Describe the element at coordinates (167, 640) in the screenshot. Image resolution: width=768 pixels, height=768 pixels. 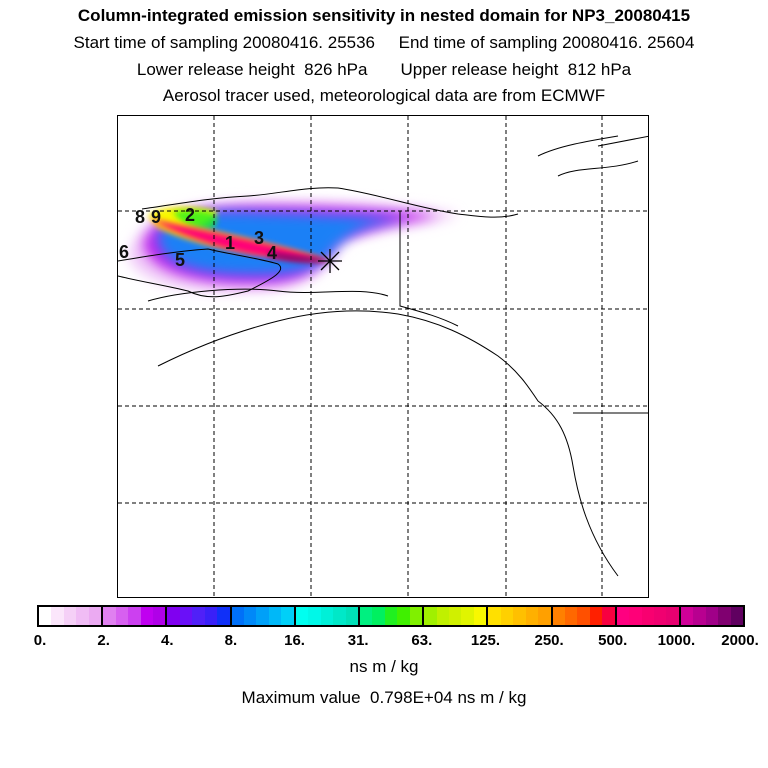
I see `colorbar-tick-label: 4.` at that location.